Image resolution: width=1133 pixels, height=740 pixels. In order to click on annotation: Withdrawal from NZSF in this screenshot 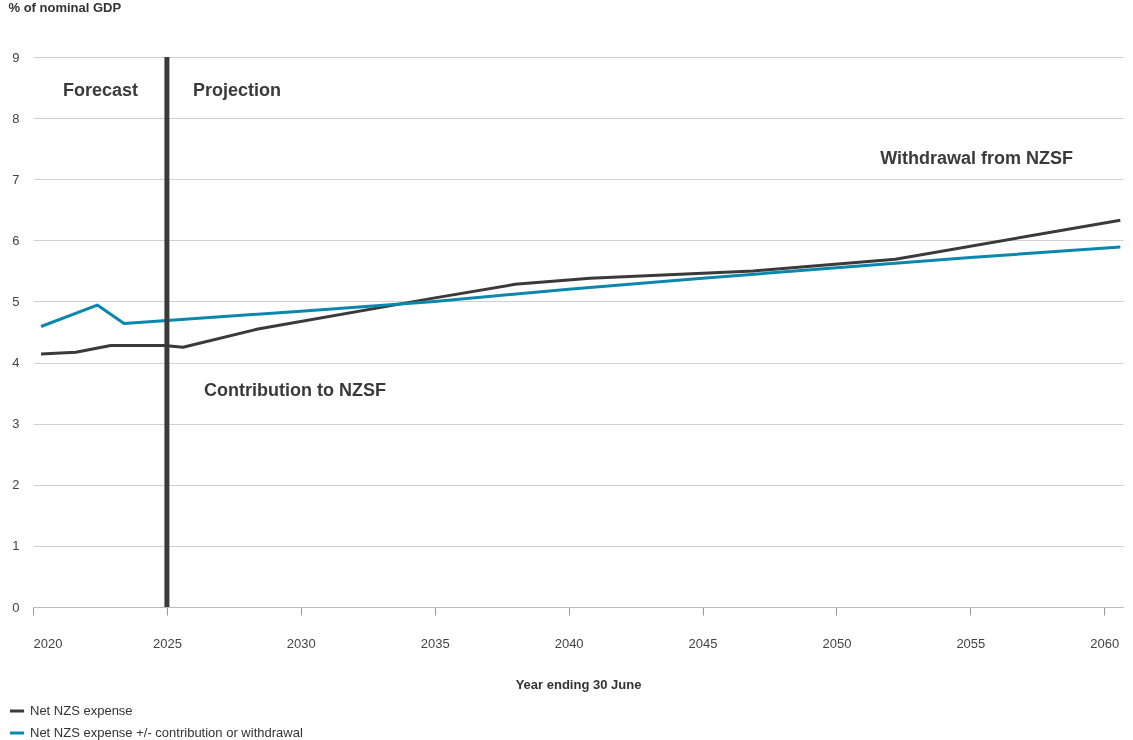, I will do `click(976, 158)`.